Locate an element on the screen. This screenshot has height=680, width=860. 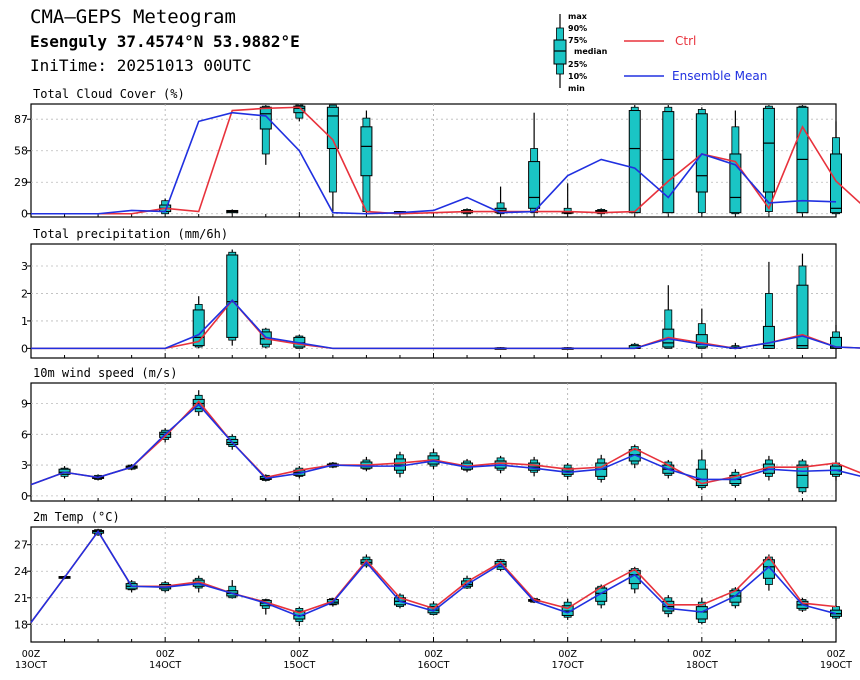
legend-box-label: median is located at coordinates (591, 51).